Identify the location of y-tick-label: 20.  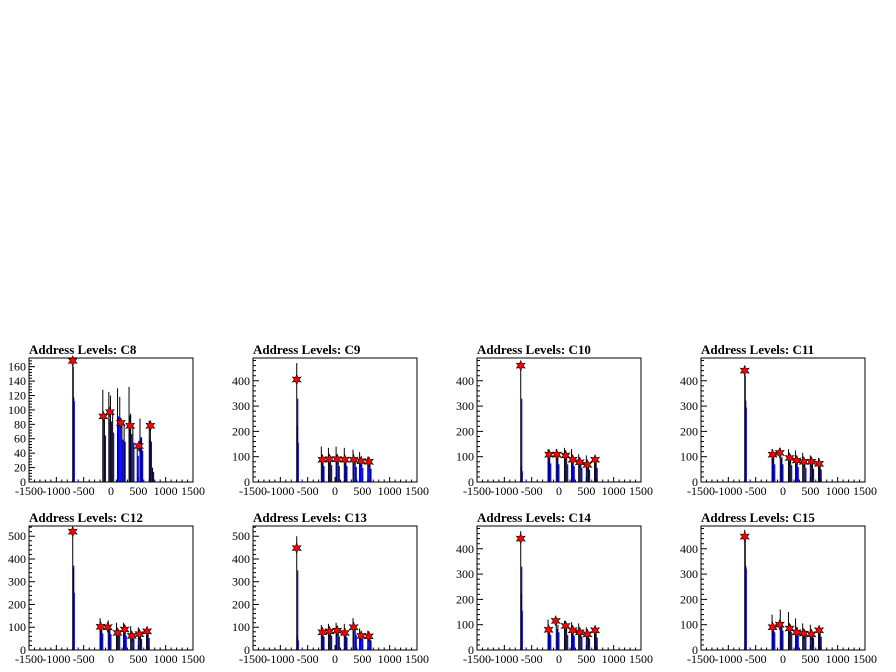
(20, 468).